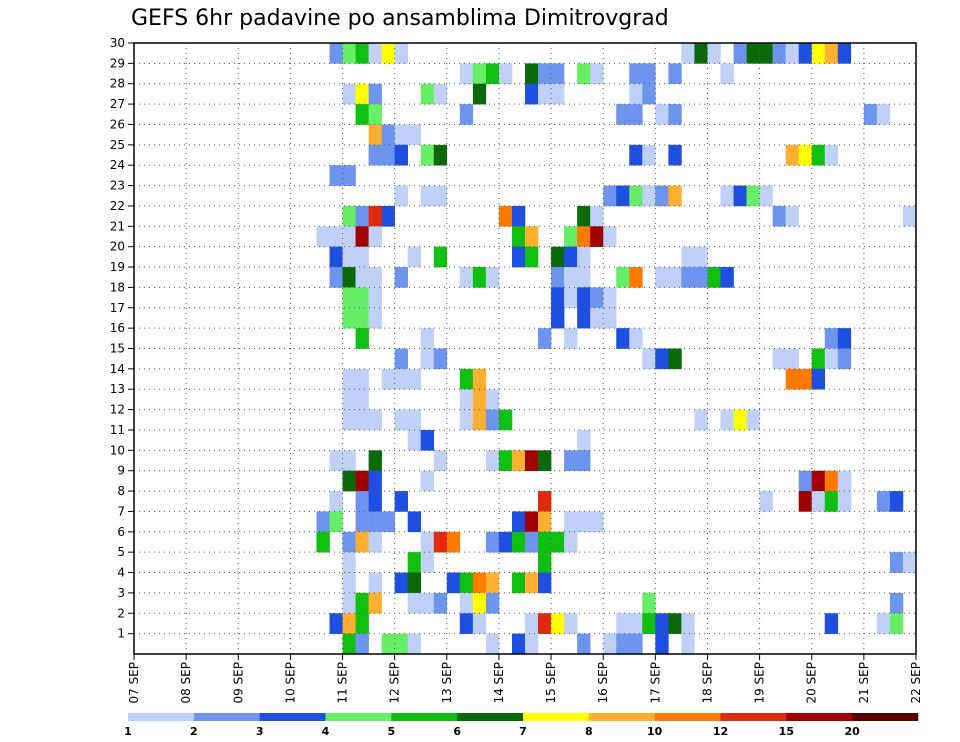  What do you see at coordinates (760, 683) in the screenshot?
I see `x-tick-label: 19 SEP` at bounding box center [760, 683].